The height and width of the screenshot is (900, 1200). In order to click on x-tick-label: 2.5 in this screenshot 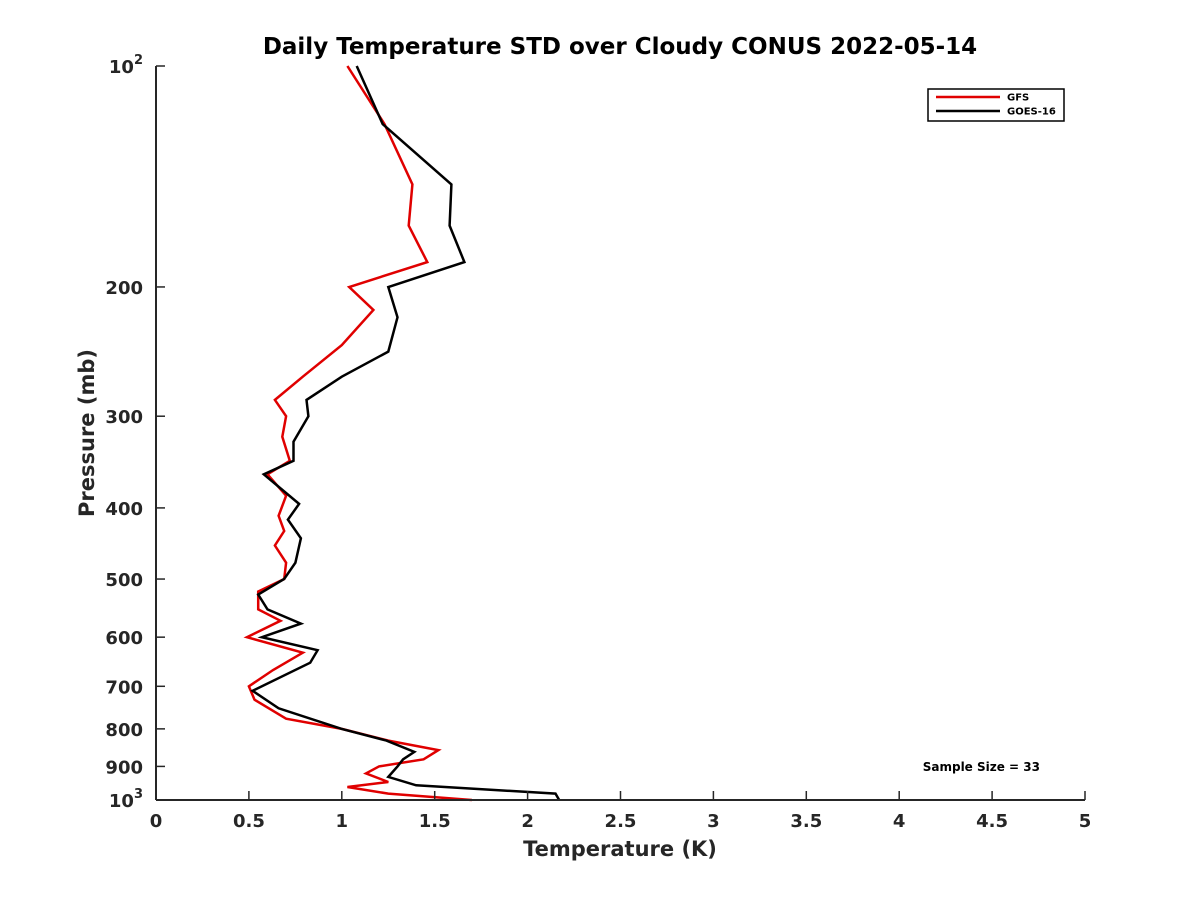, I will do `click(621, 821)`.